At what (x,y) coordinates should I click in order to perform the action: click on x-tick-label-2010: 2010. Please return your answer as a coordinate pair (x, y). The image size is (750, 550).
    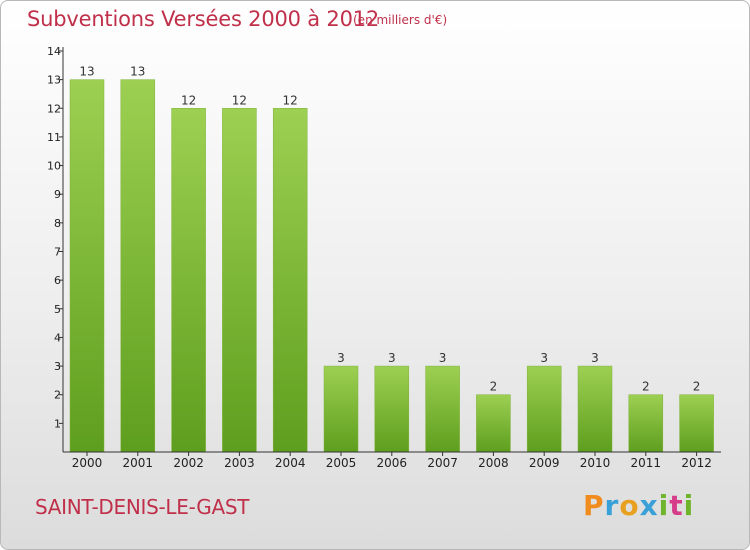
    Looking at the image, I should click on (595, 463).